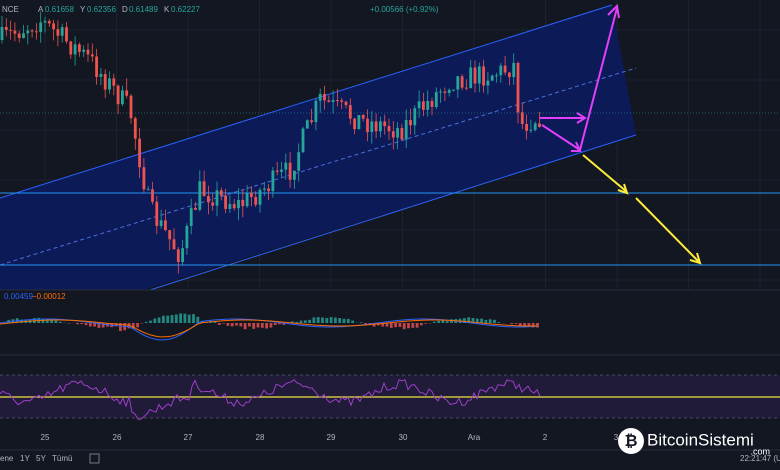  Describe the element at coordinates (41, 458) in the screenshot. I see `range-button: 5Y` at that location.